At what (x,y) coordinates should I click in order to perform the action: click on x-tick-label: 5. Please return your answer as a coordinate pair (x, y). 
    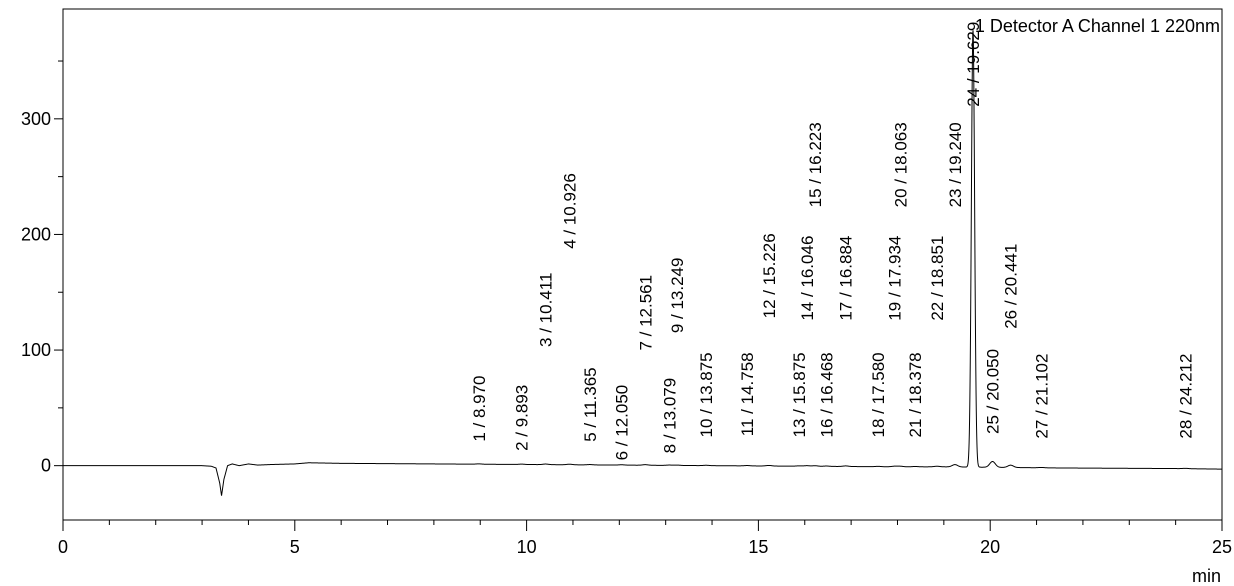
    Looking at the image, I should click on (295, 547).